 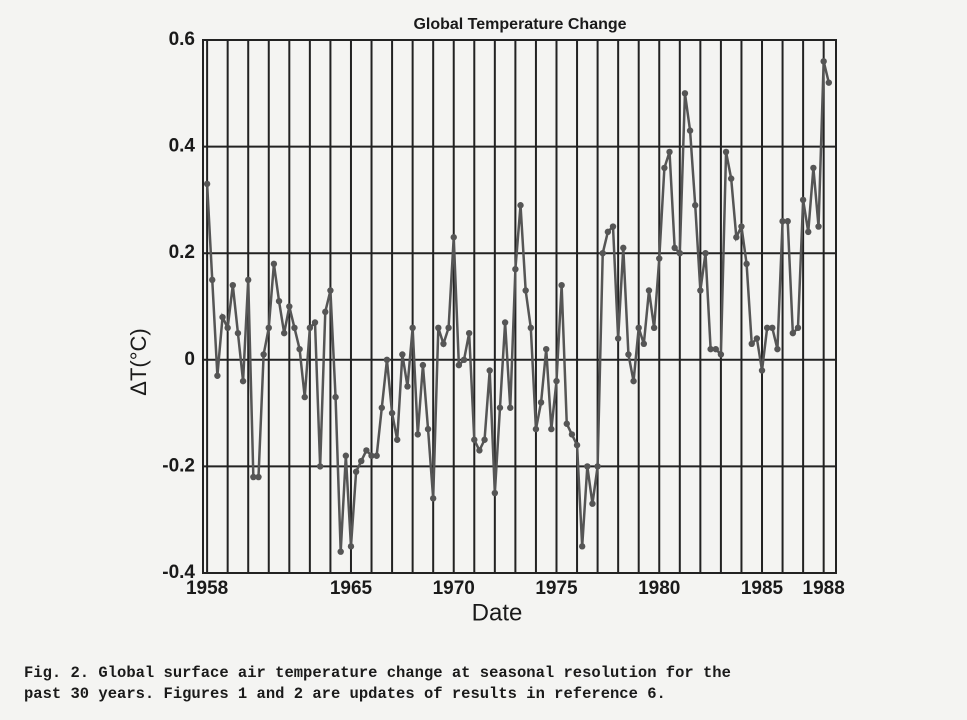 I want to click on x-axis-label: Date, so click(x=497, y=612).